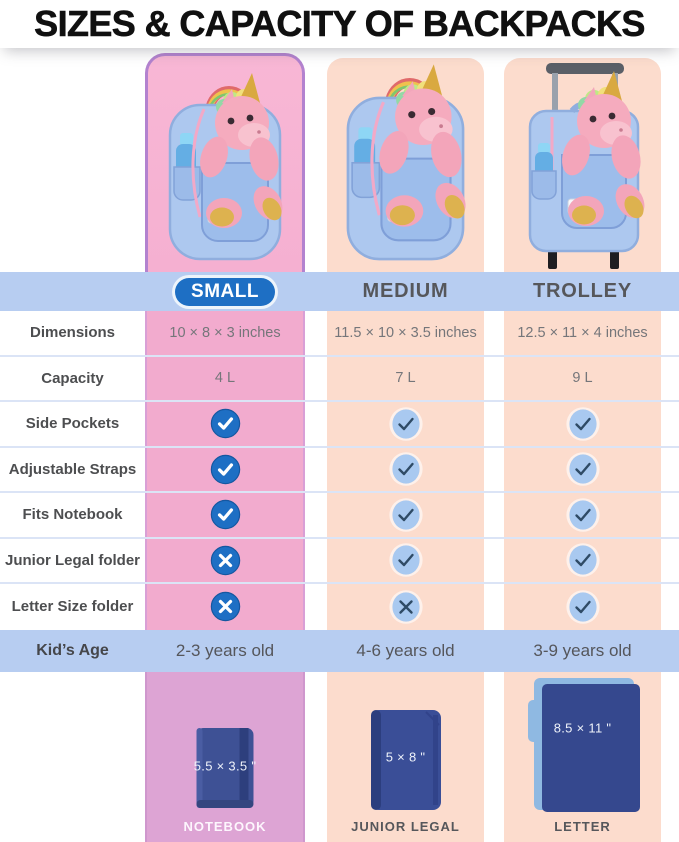 The width and height of the screenshot is (679, 842). I want to click on junior-legal-size: 5 × 8 ", so click(405, 757).